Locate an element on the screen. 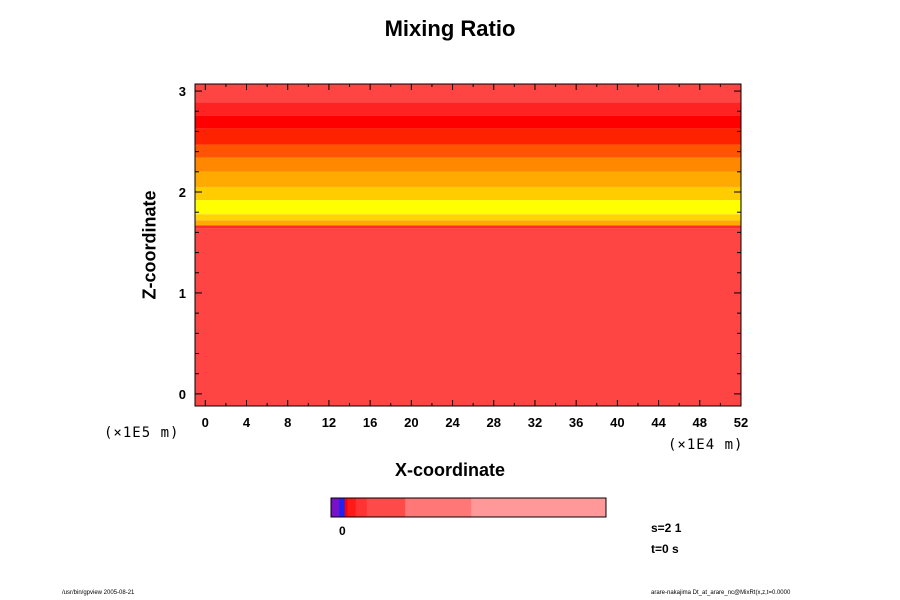  colorbar-frame is located at coordinates (468, 507).